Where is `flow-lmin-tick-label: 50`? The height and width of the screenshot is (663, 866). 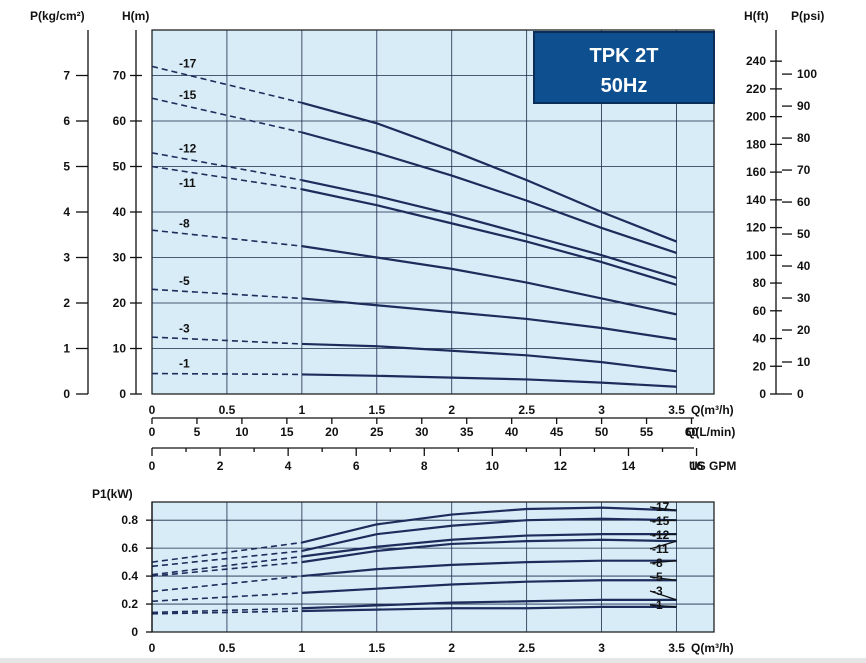 flow-lmin-tick-label: 50 is located at coordinates (602, 432).